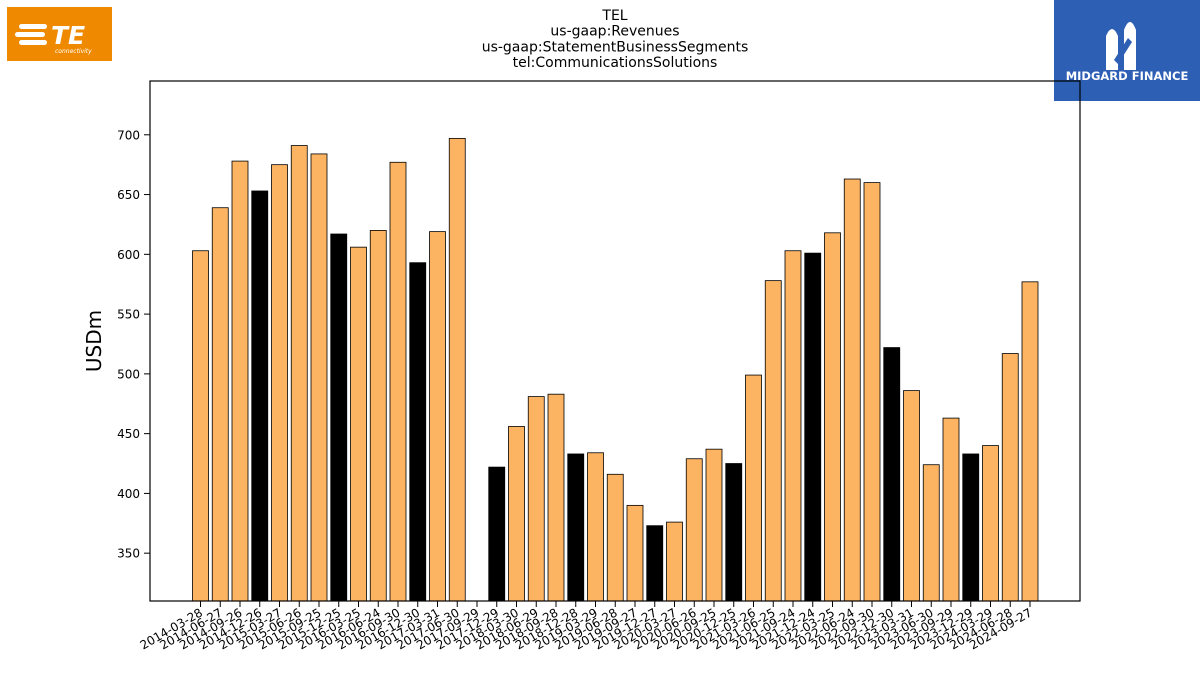 The height and width of the screenshot is (675, 1200). I want to click on title-line: TEL, so click(614, 16).